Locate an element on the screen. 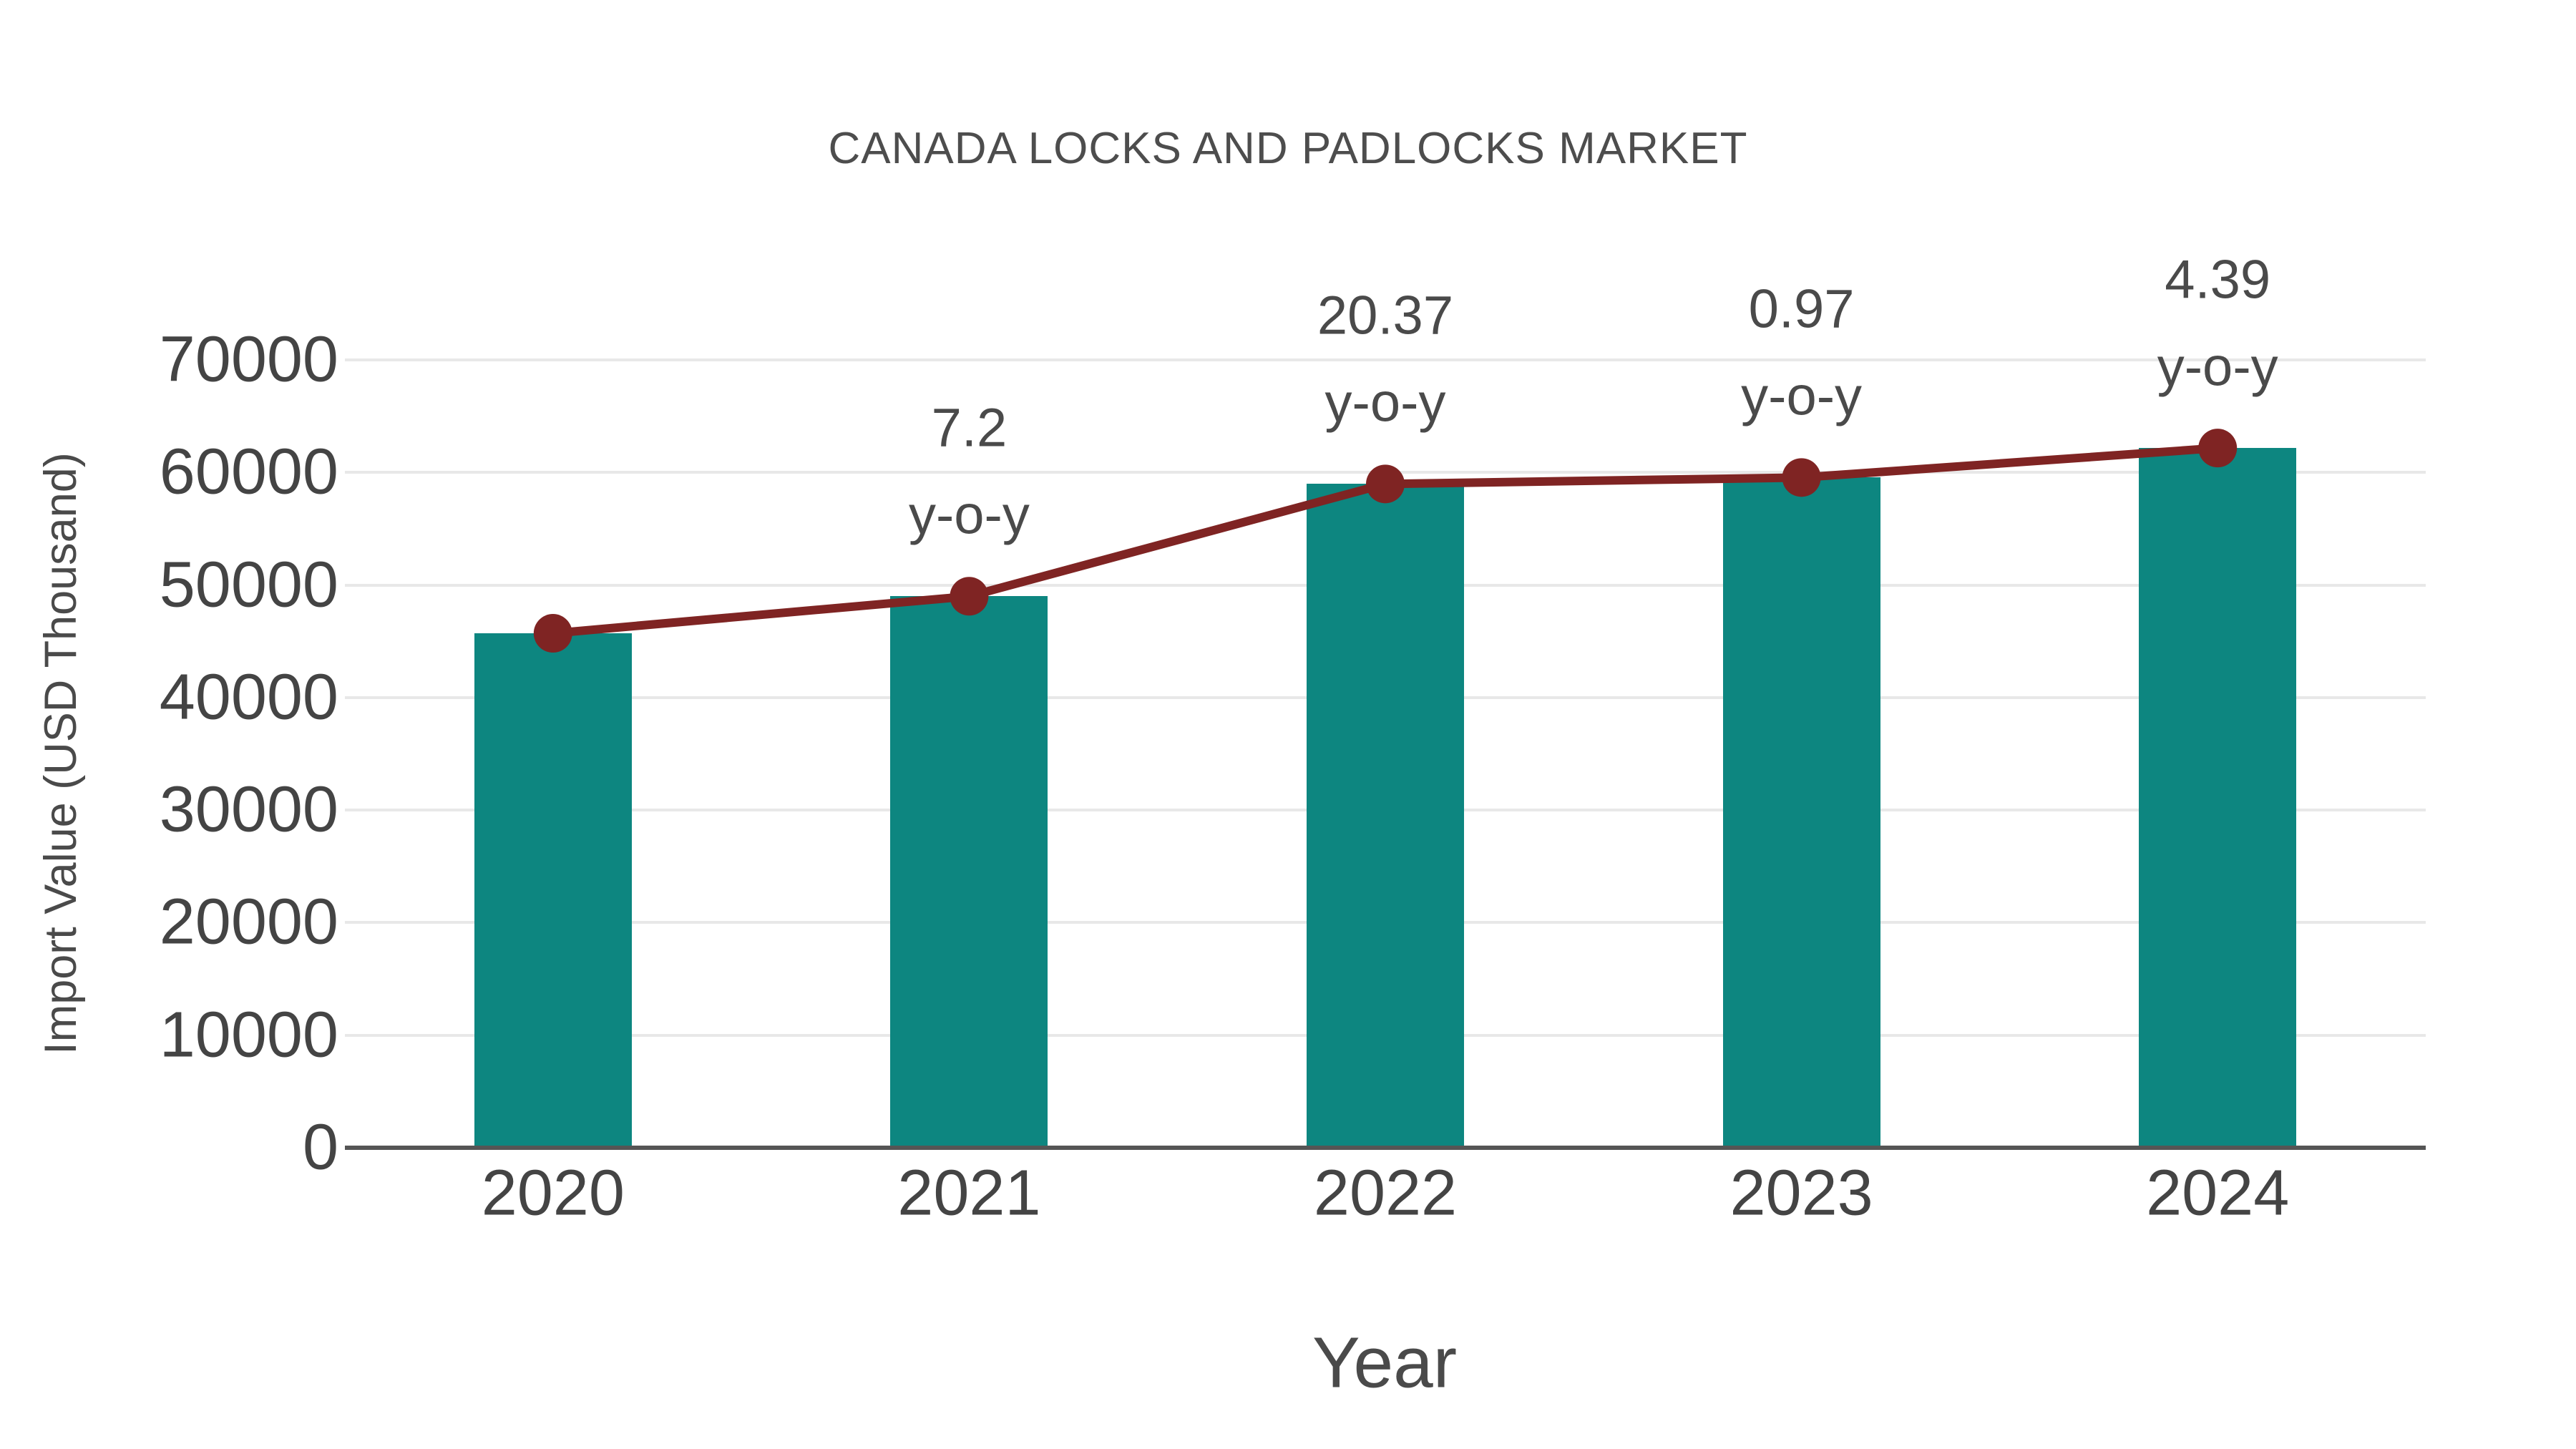 The height and width of the screenshot is (1449, 2576). y-tick-label: 30000 is located at coordinates (248, 810).